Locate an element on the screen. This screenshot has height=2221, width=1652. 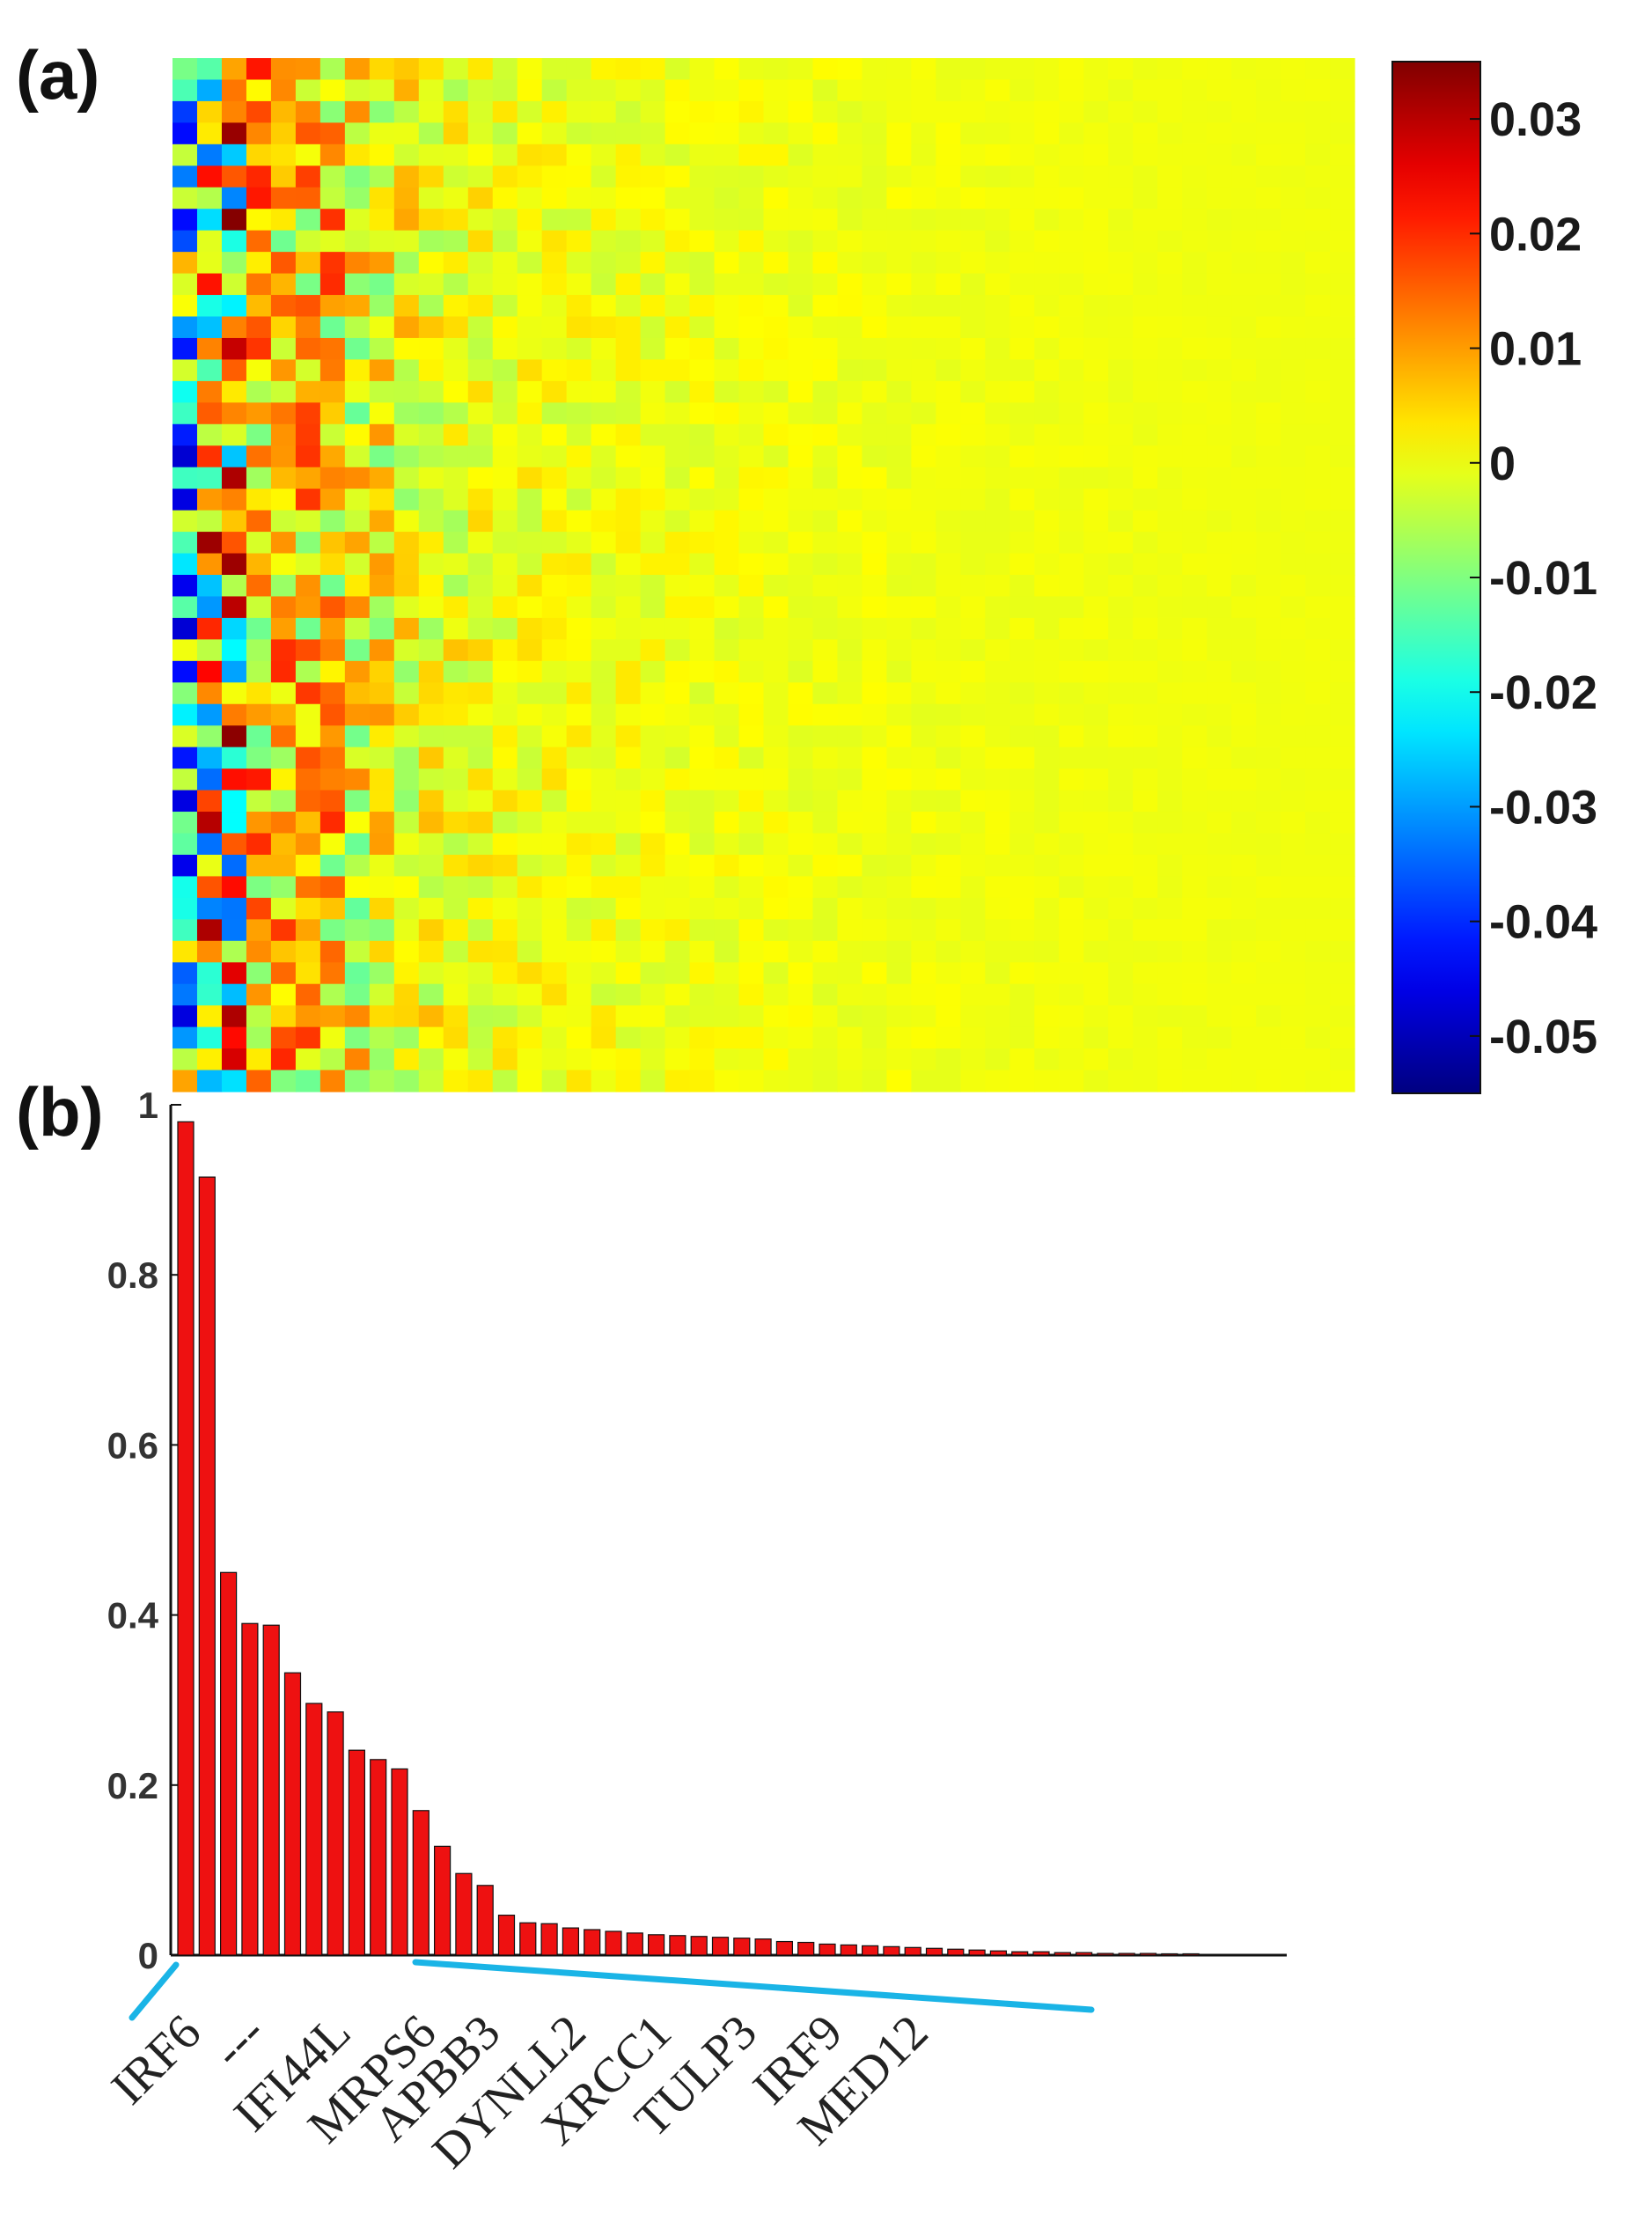
bar is located at coordinates (677, 1945).